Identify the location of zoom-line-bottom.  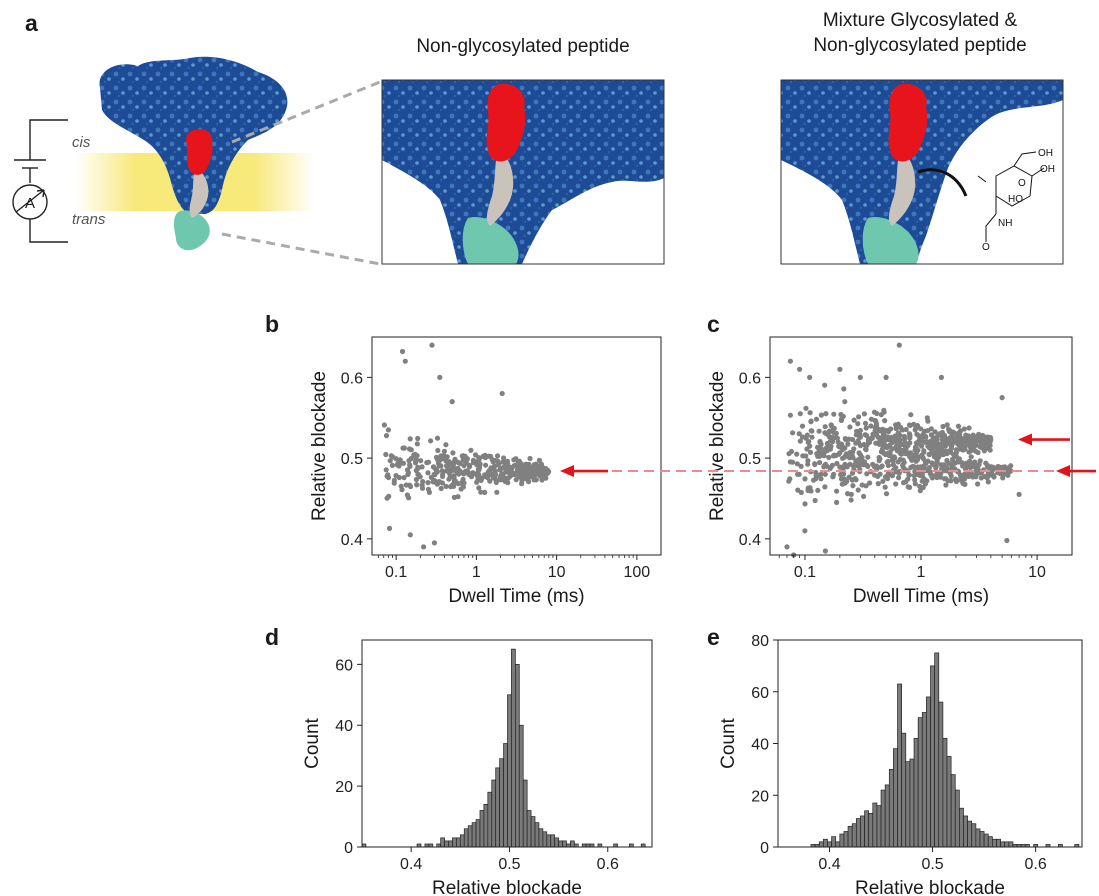
(301, 249).